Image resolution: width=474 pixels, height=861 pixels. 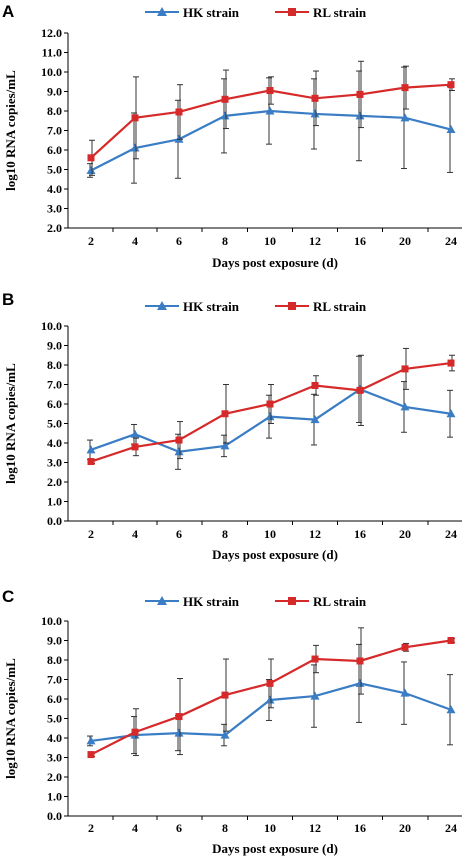 What do you see at coordinates (271, 140) in the screenshot?
I see `series-line` at bounding box center [271, 140].